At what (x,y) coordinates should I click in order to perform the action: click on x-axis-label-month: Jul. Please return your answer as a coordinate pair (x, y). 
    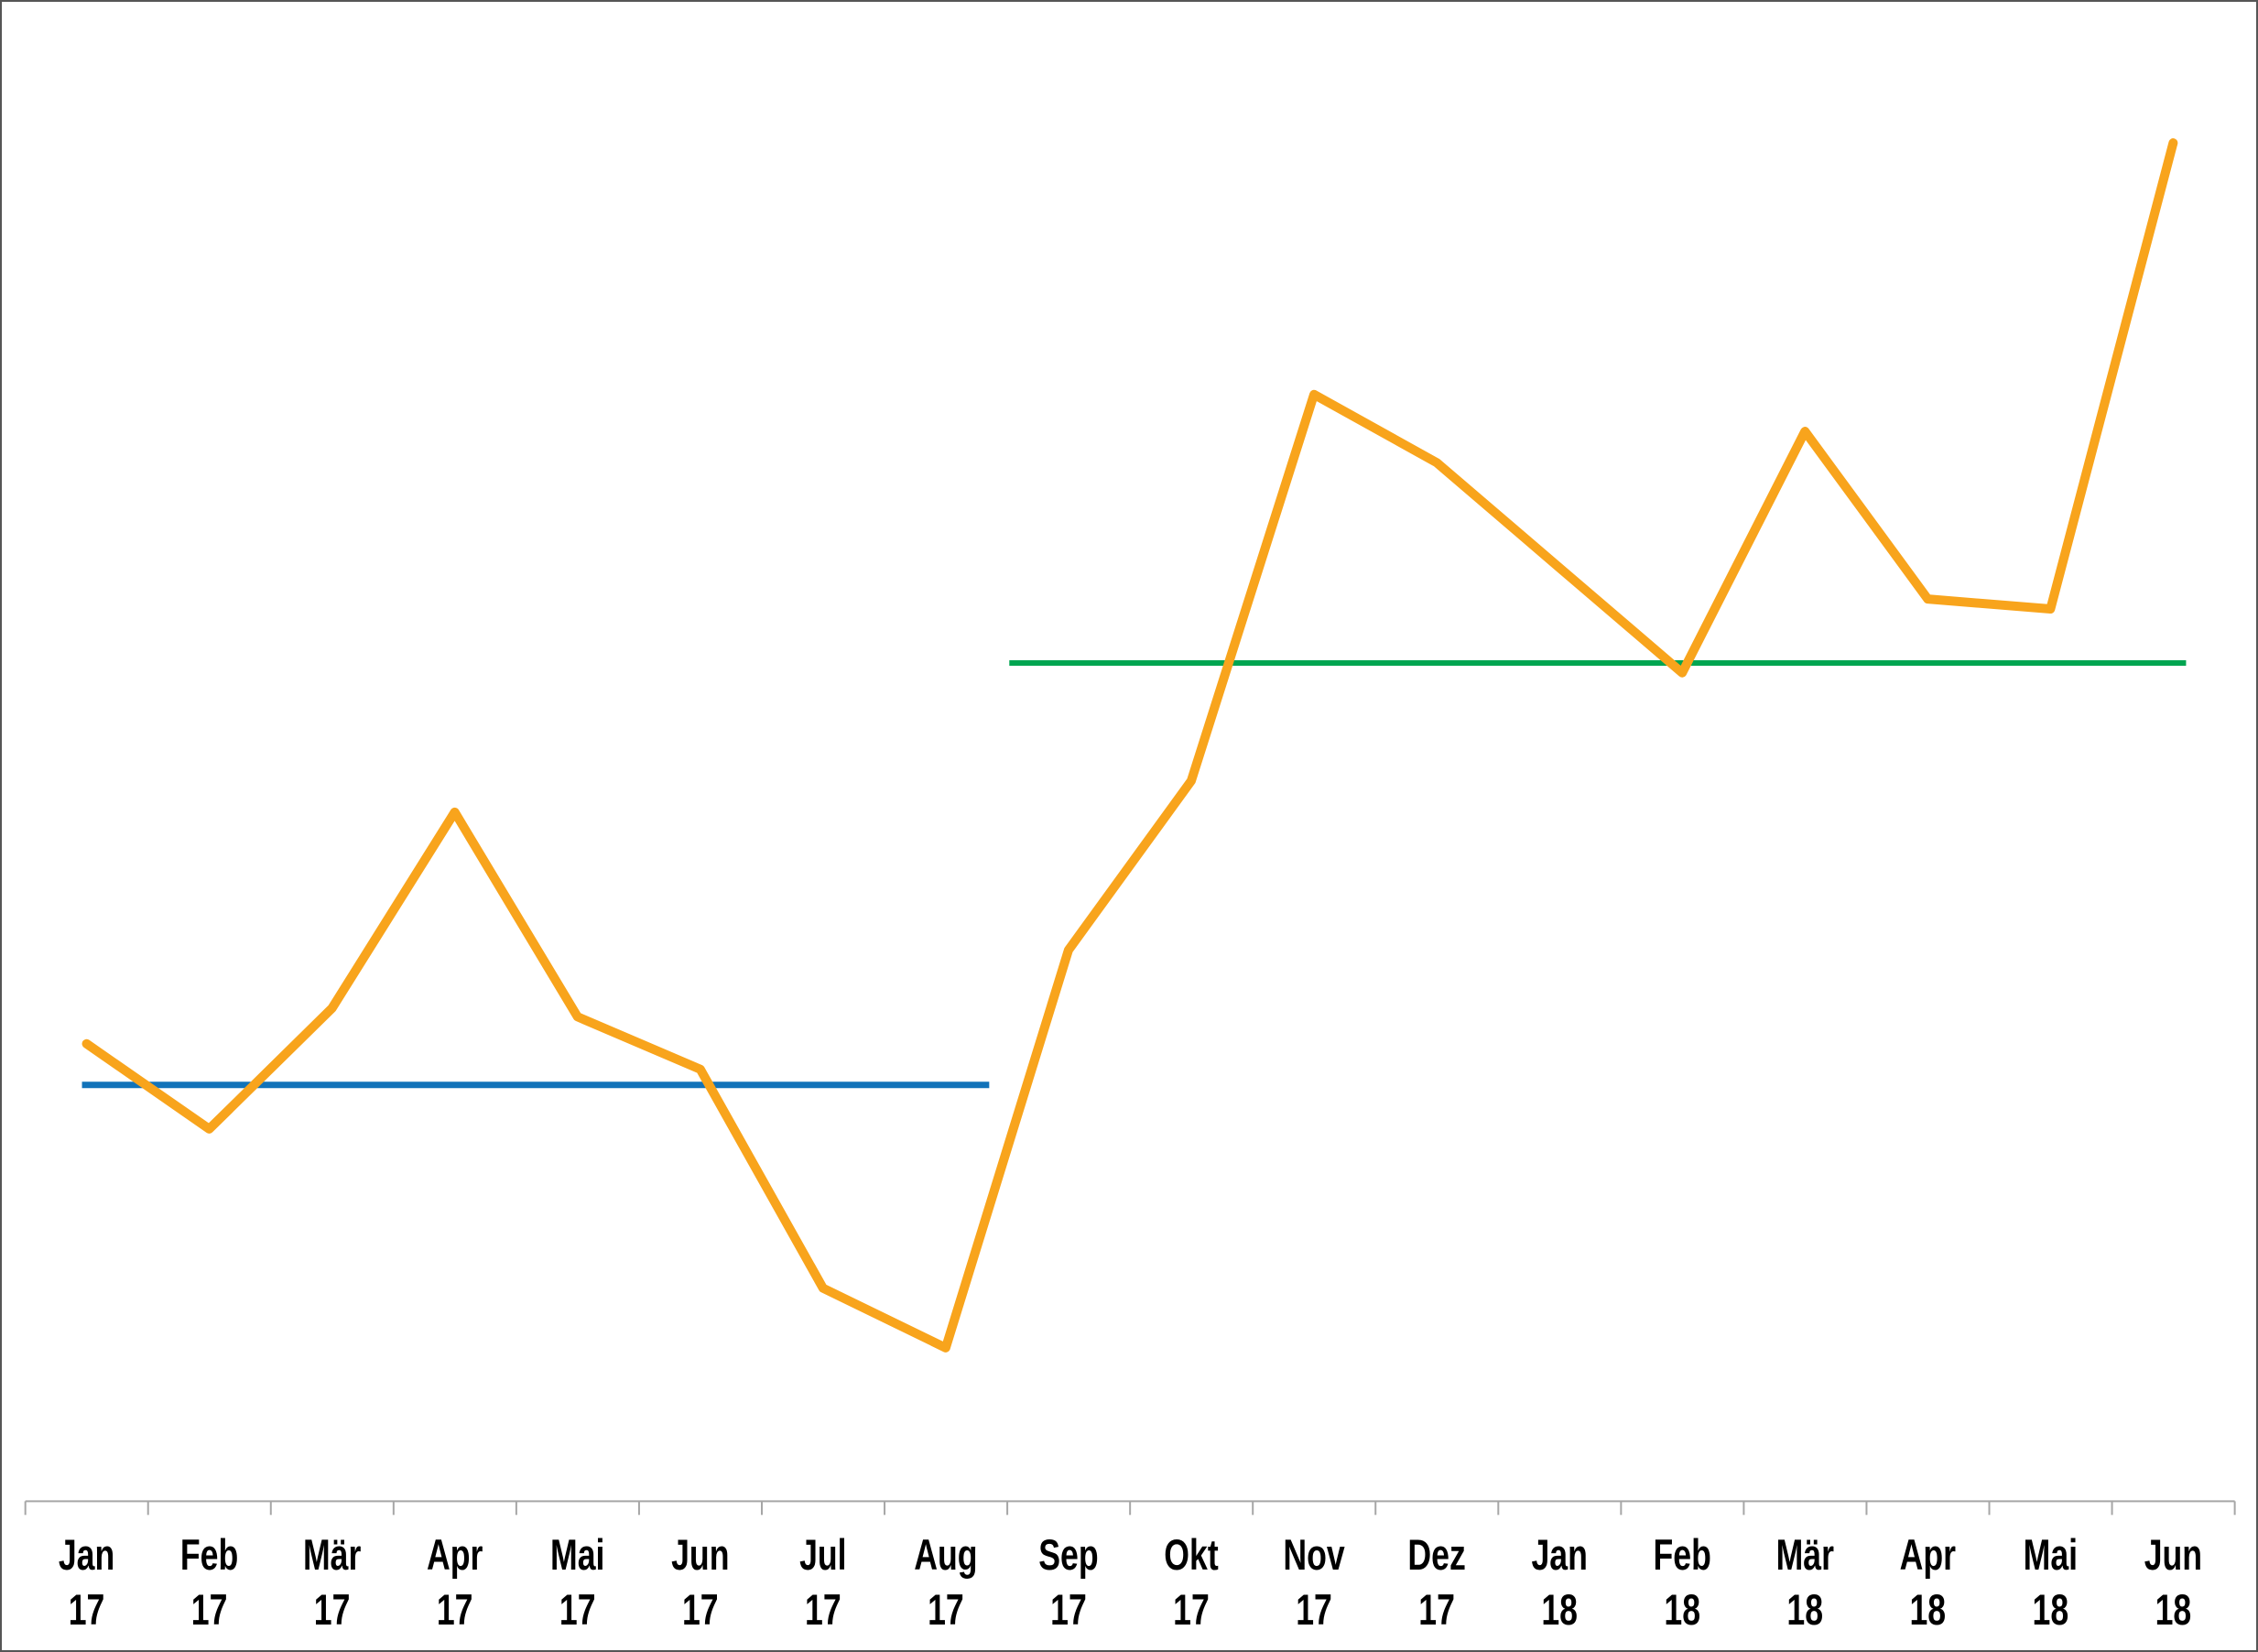
    Looking at the image, I should click on (823, 1554).